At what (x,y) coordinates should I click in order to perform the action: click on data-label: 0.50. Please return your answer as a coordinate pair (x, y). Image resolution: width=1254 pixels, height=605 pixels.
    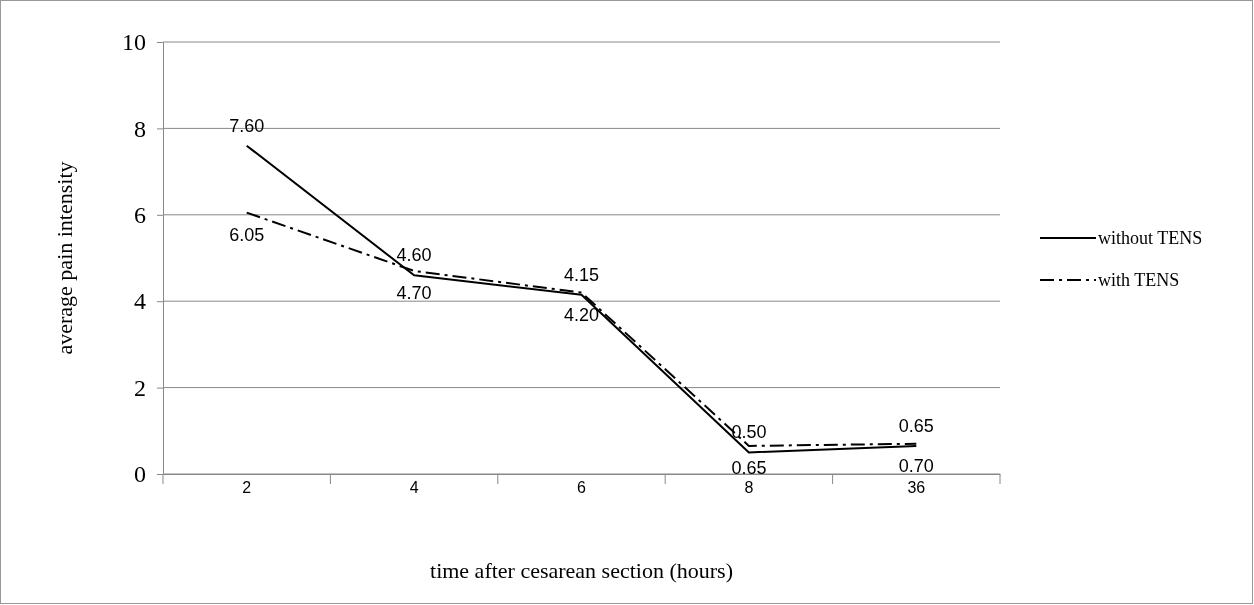
    Looking at the image, I should click on (749, 432).